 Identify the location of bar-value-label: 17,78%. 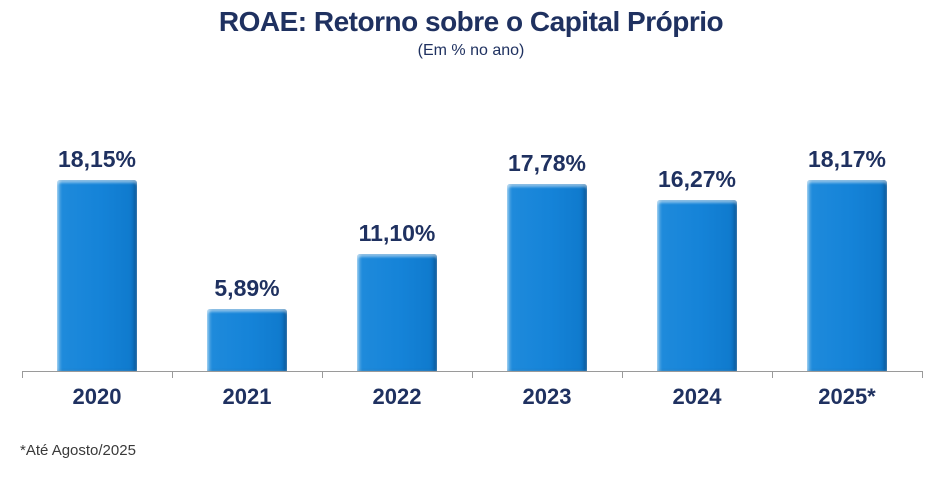
(546, 163).